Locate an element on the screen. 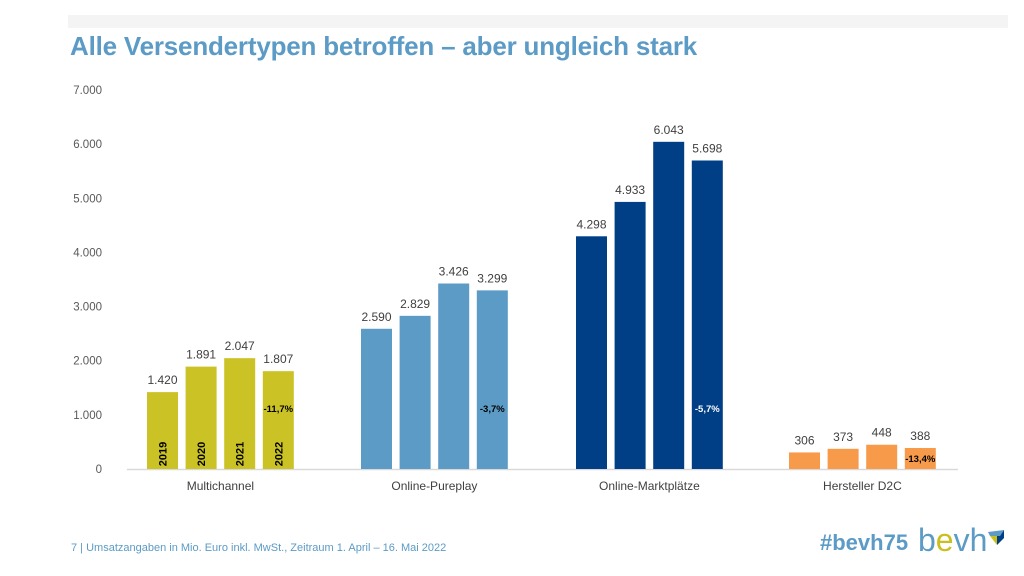  data-label: 2.590 is located at coordinates (376, 317).